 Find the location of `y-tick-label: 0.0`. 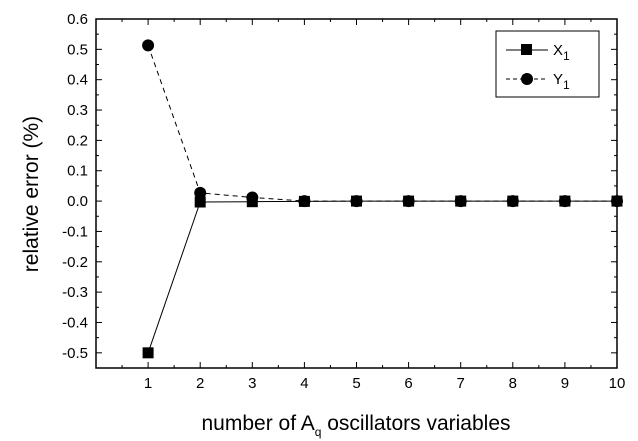

y-tick-label: 0.0 is located at coordinates (77, 201).